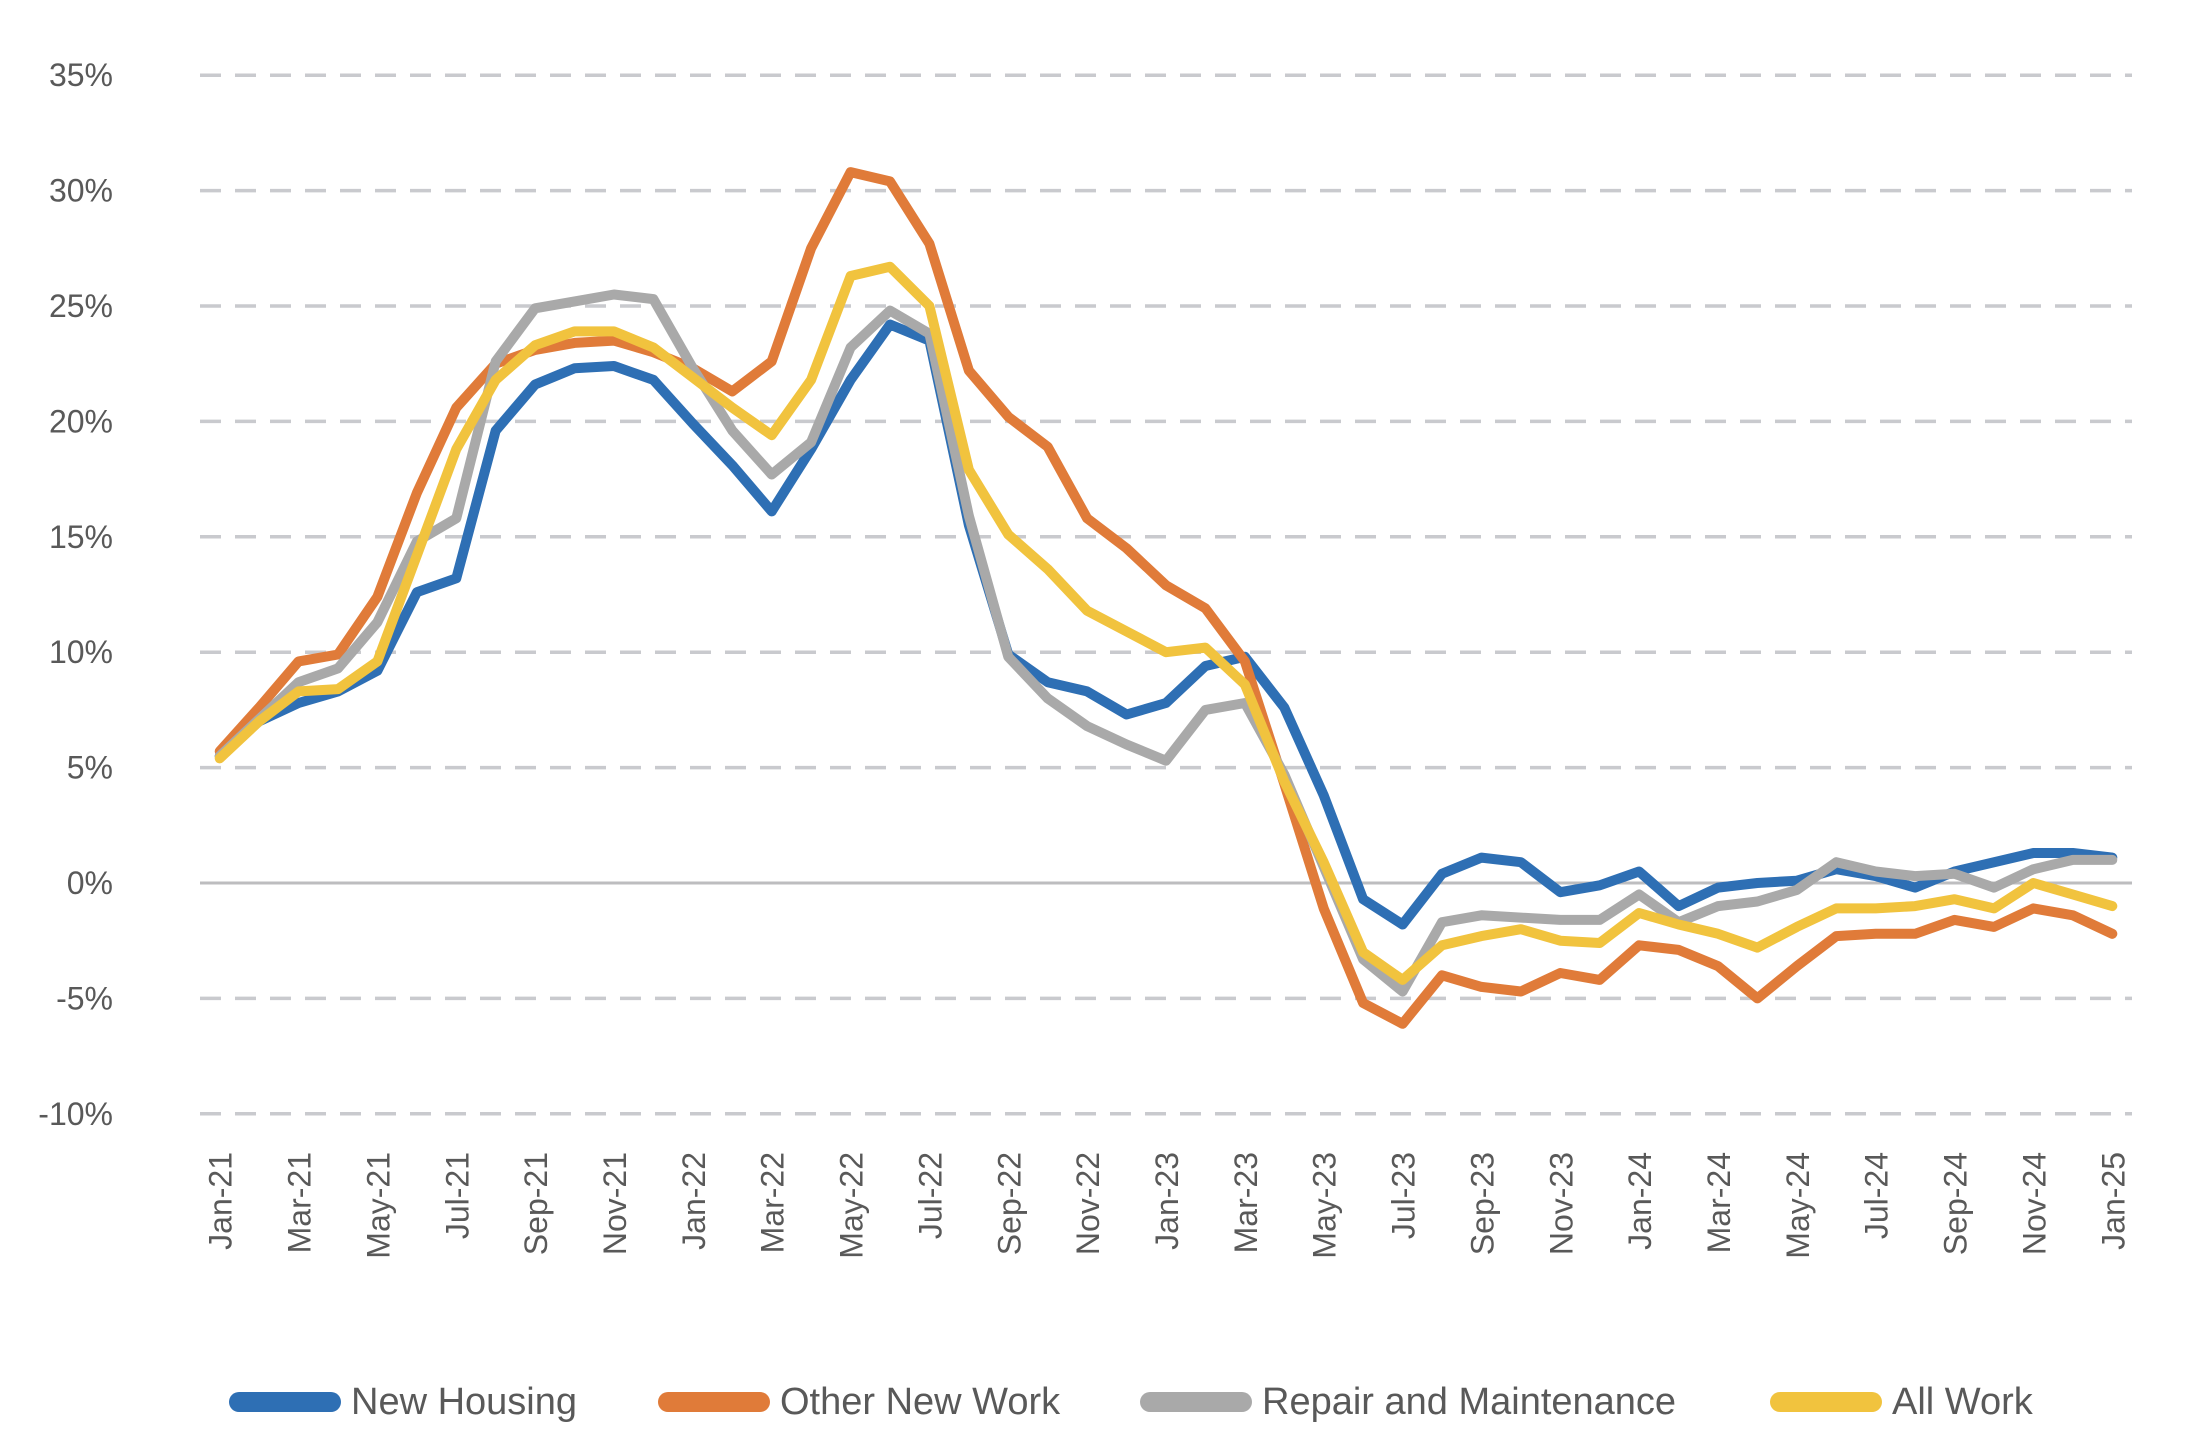  Describe the element at coordinates (1877, 1195) in the screenshot. I see `x-axis-tick-label: Jul-24` at that location.